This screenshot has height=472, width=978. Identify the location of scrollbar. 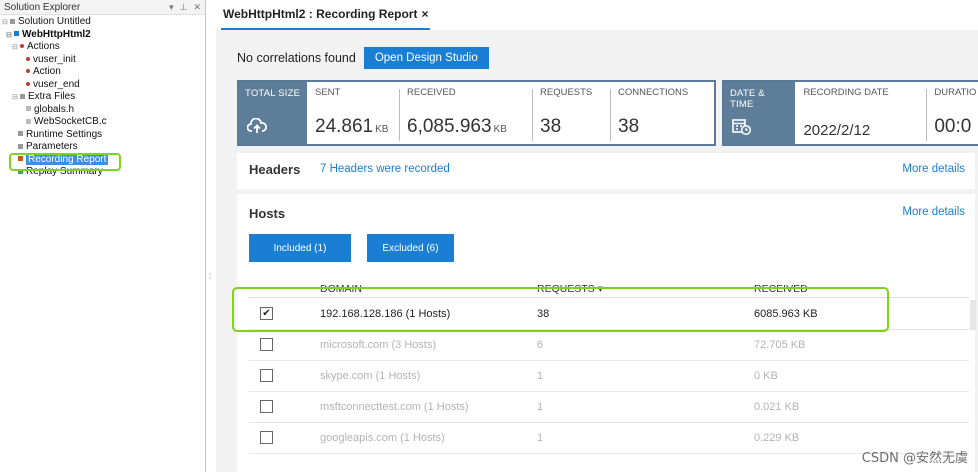
(973, 315).